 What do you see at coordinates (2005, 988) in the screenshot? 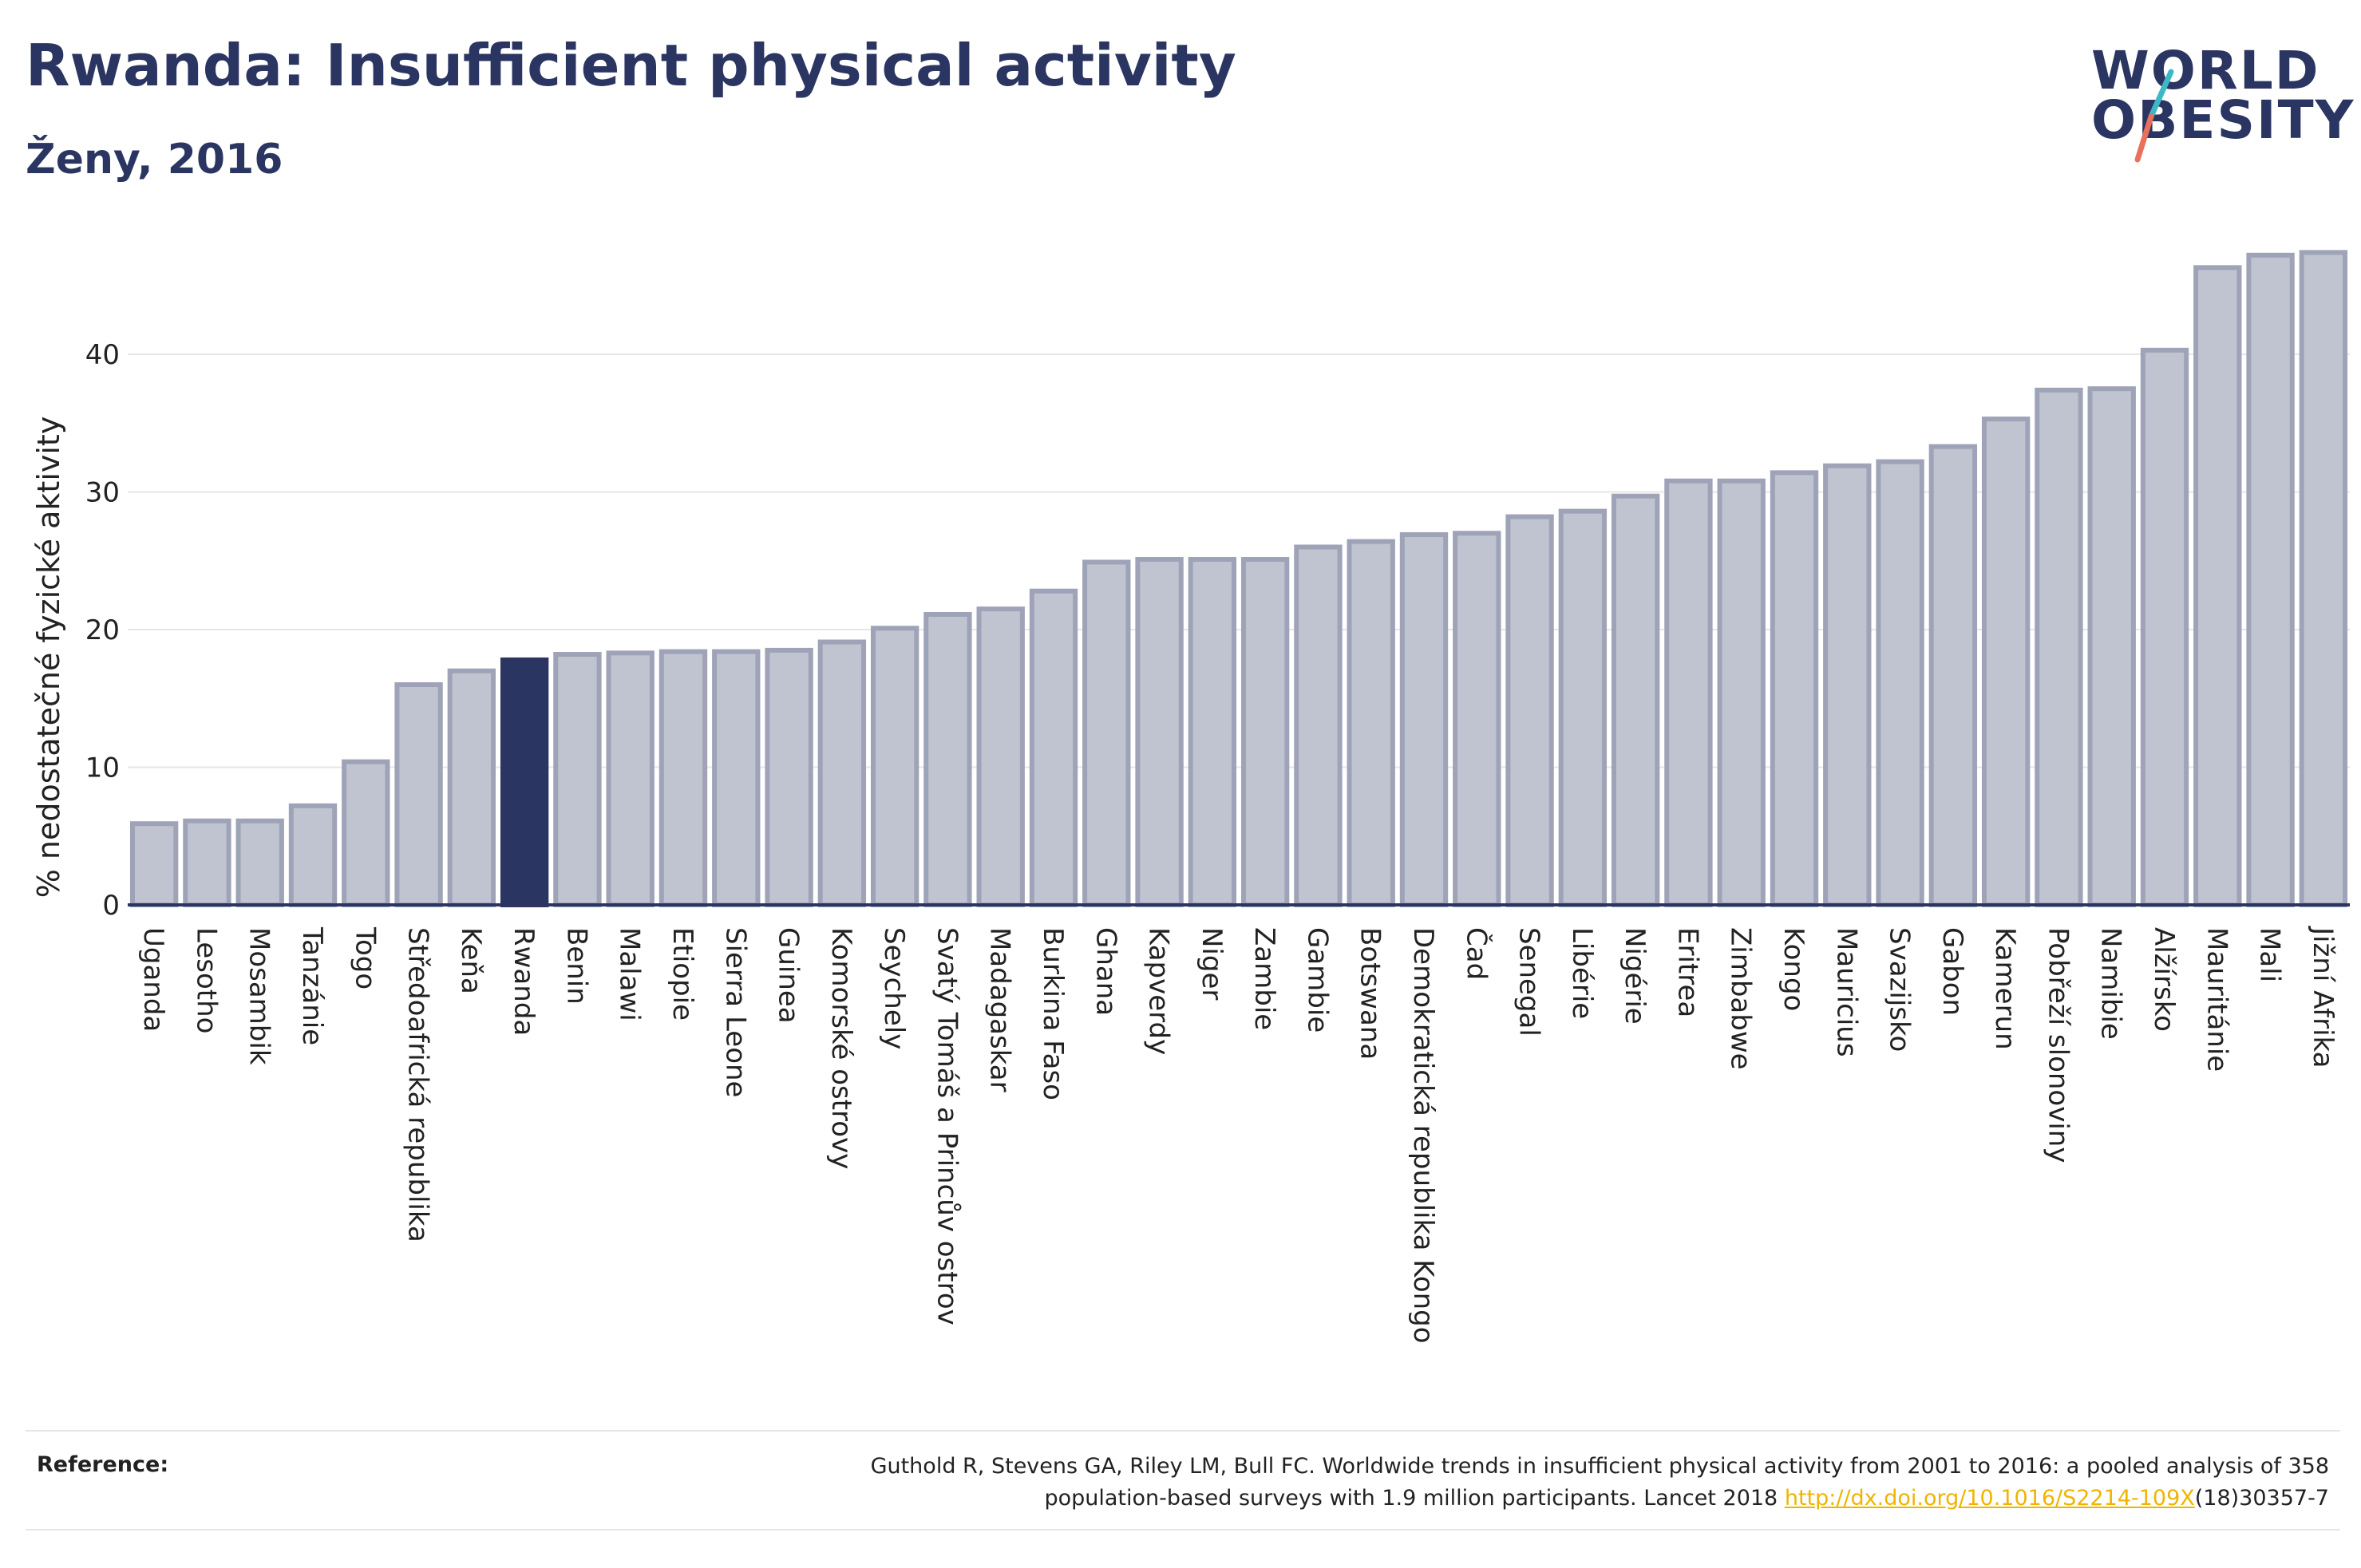
I see `x-tick-label: Kamerun` at bounding box center [2005, 988].